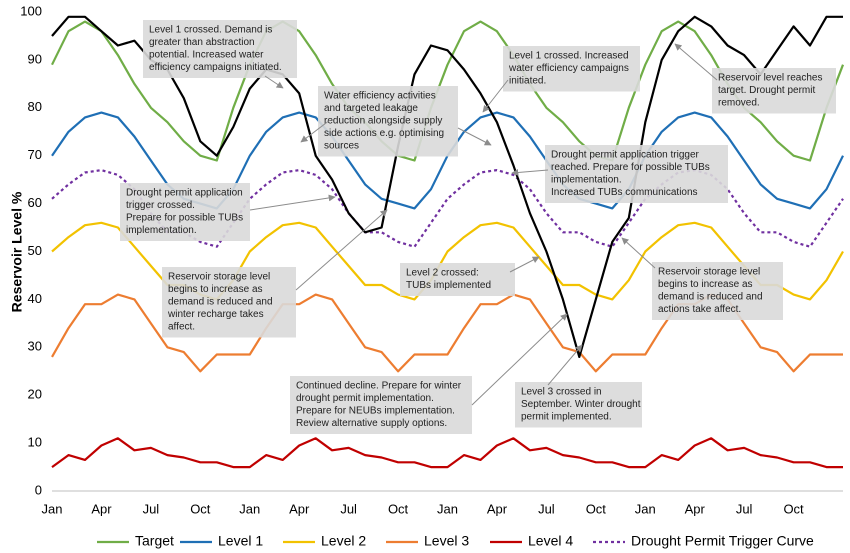 The image size is (850, 553). Describe the element at coordinates (379, 386) in the screenshot. I see `annotation-text: Continued decline. Prepare for winter` at that location.